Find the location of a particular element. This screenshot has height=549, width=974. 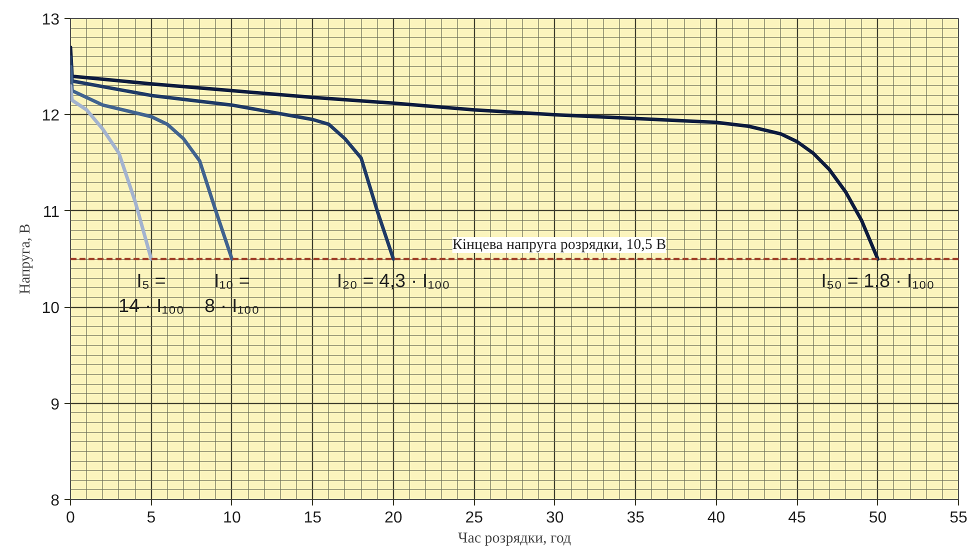

x-tick-label: 45 is located at coordinates (797, 518).